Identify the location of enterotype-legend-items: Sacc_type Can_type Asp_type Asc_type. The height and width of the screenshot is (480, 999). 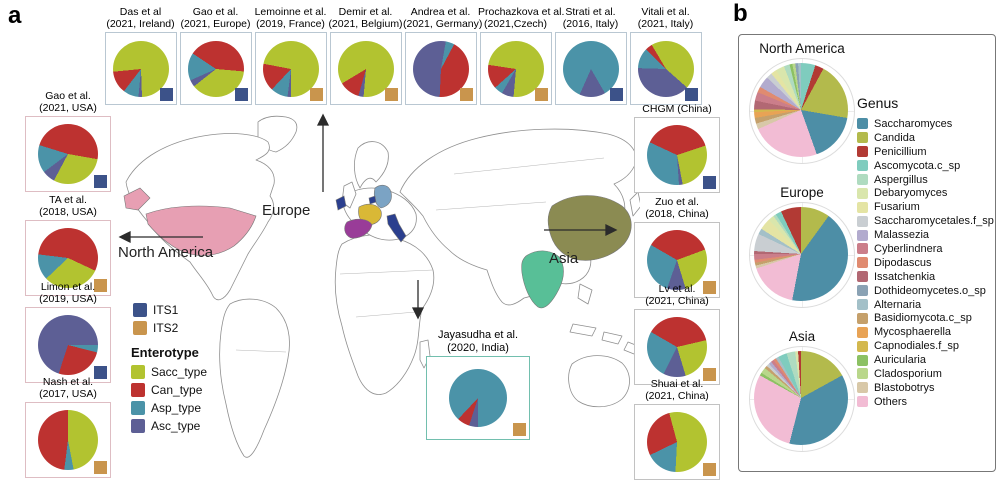
(169, 399).